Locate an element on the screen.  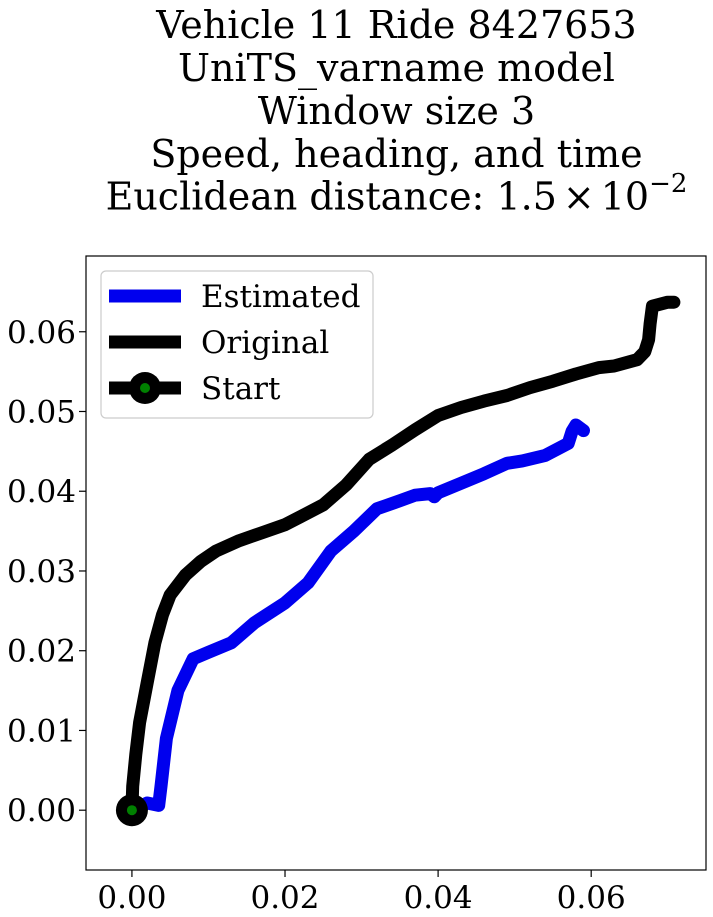
legend-start-marker-dot is located at coordinates (145, 388).